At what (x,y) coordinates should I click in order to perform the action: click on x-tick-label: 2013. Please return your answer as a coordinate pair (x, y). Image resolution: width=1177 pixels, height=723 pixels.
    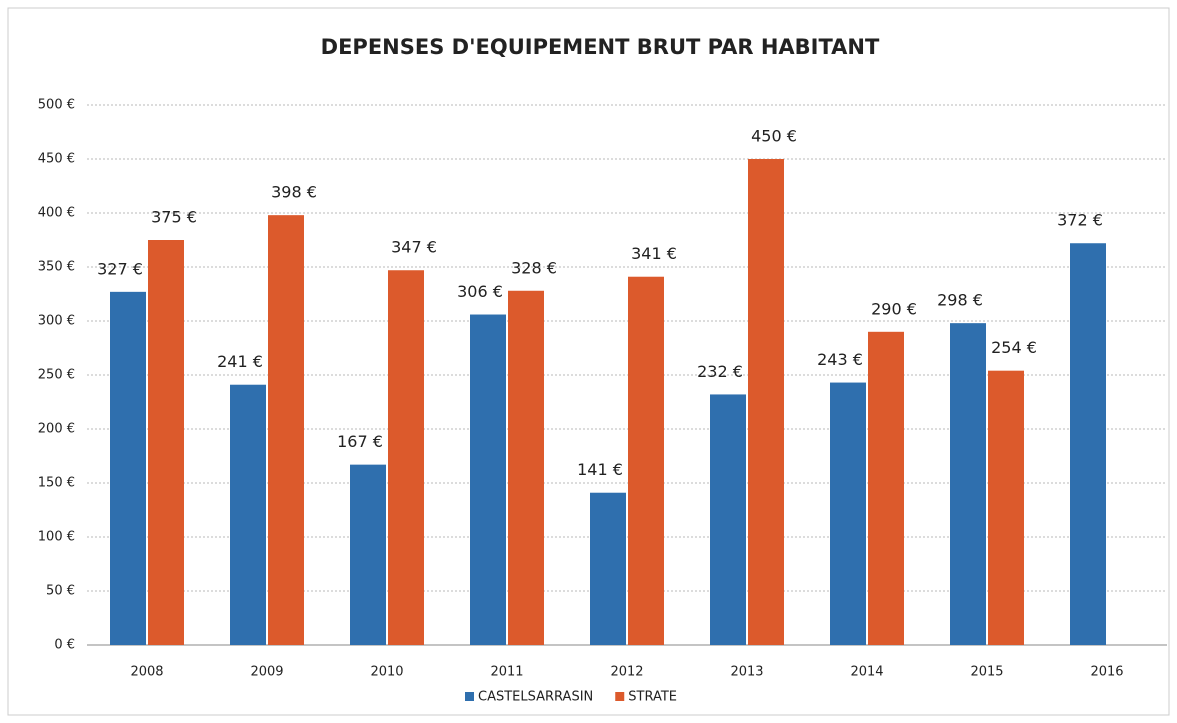
    Looking at the image, I should click on (746, 672).